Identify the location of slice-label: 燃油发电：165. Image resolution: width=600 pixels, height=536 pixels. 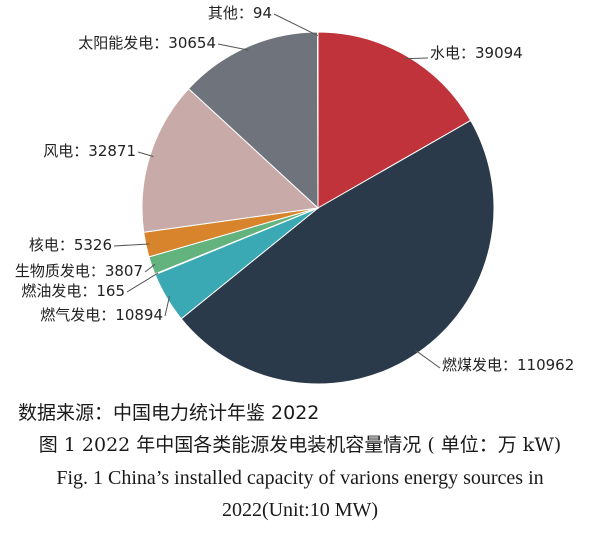
(73, 291).